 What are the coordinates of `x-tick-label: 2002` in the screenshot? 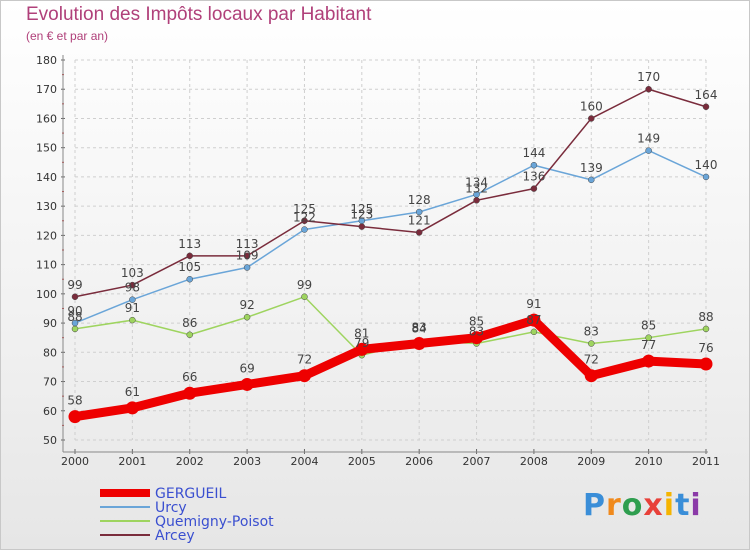 It's located at (190, 461).